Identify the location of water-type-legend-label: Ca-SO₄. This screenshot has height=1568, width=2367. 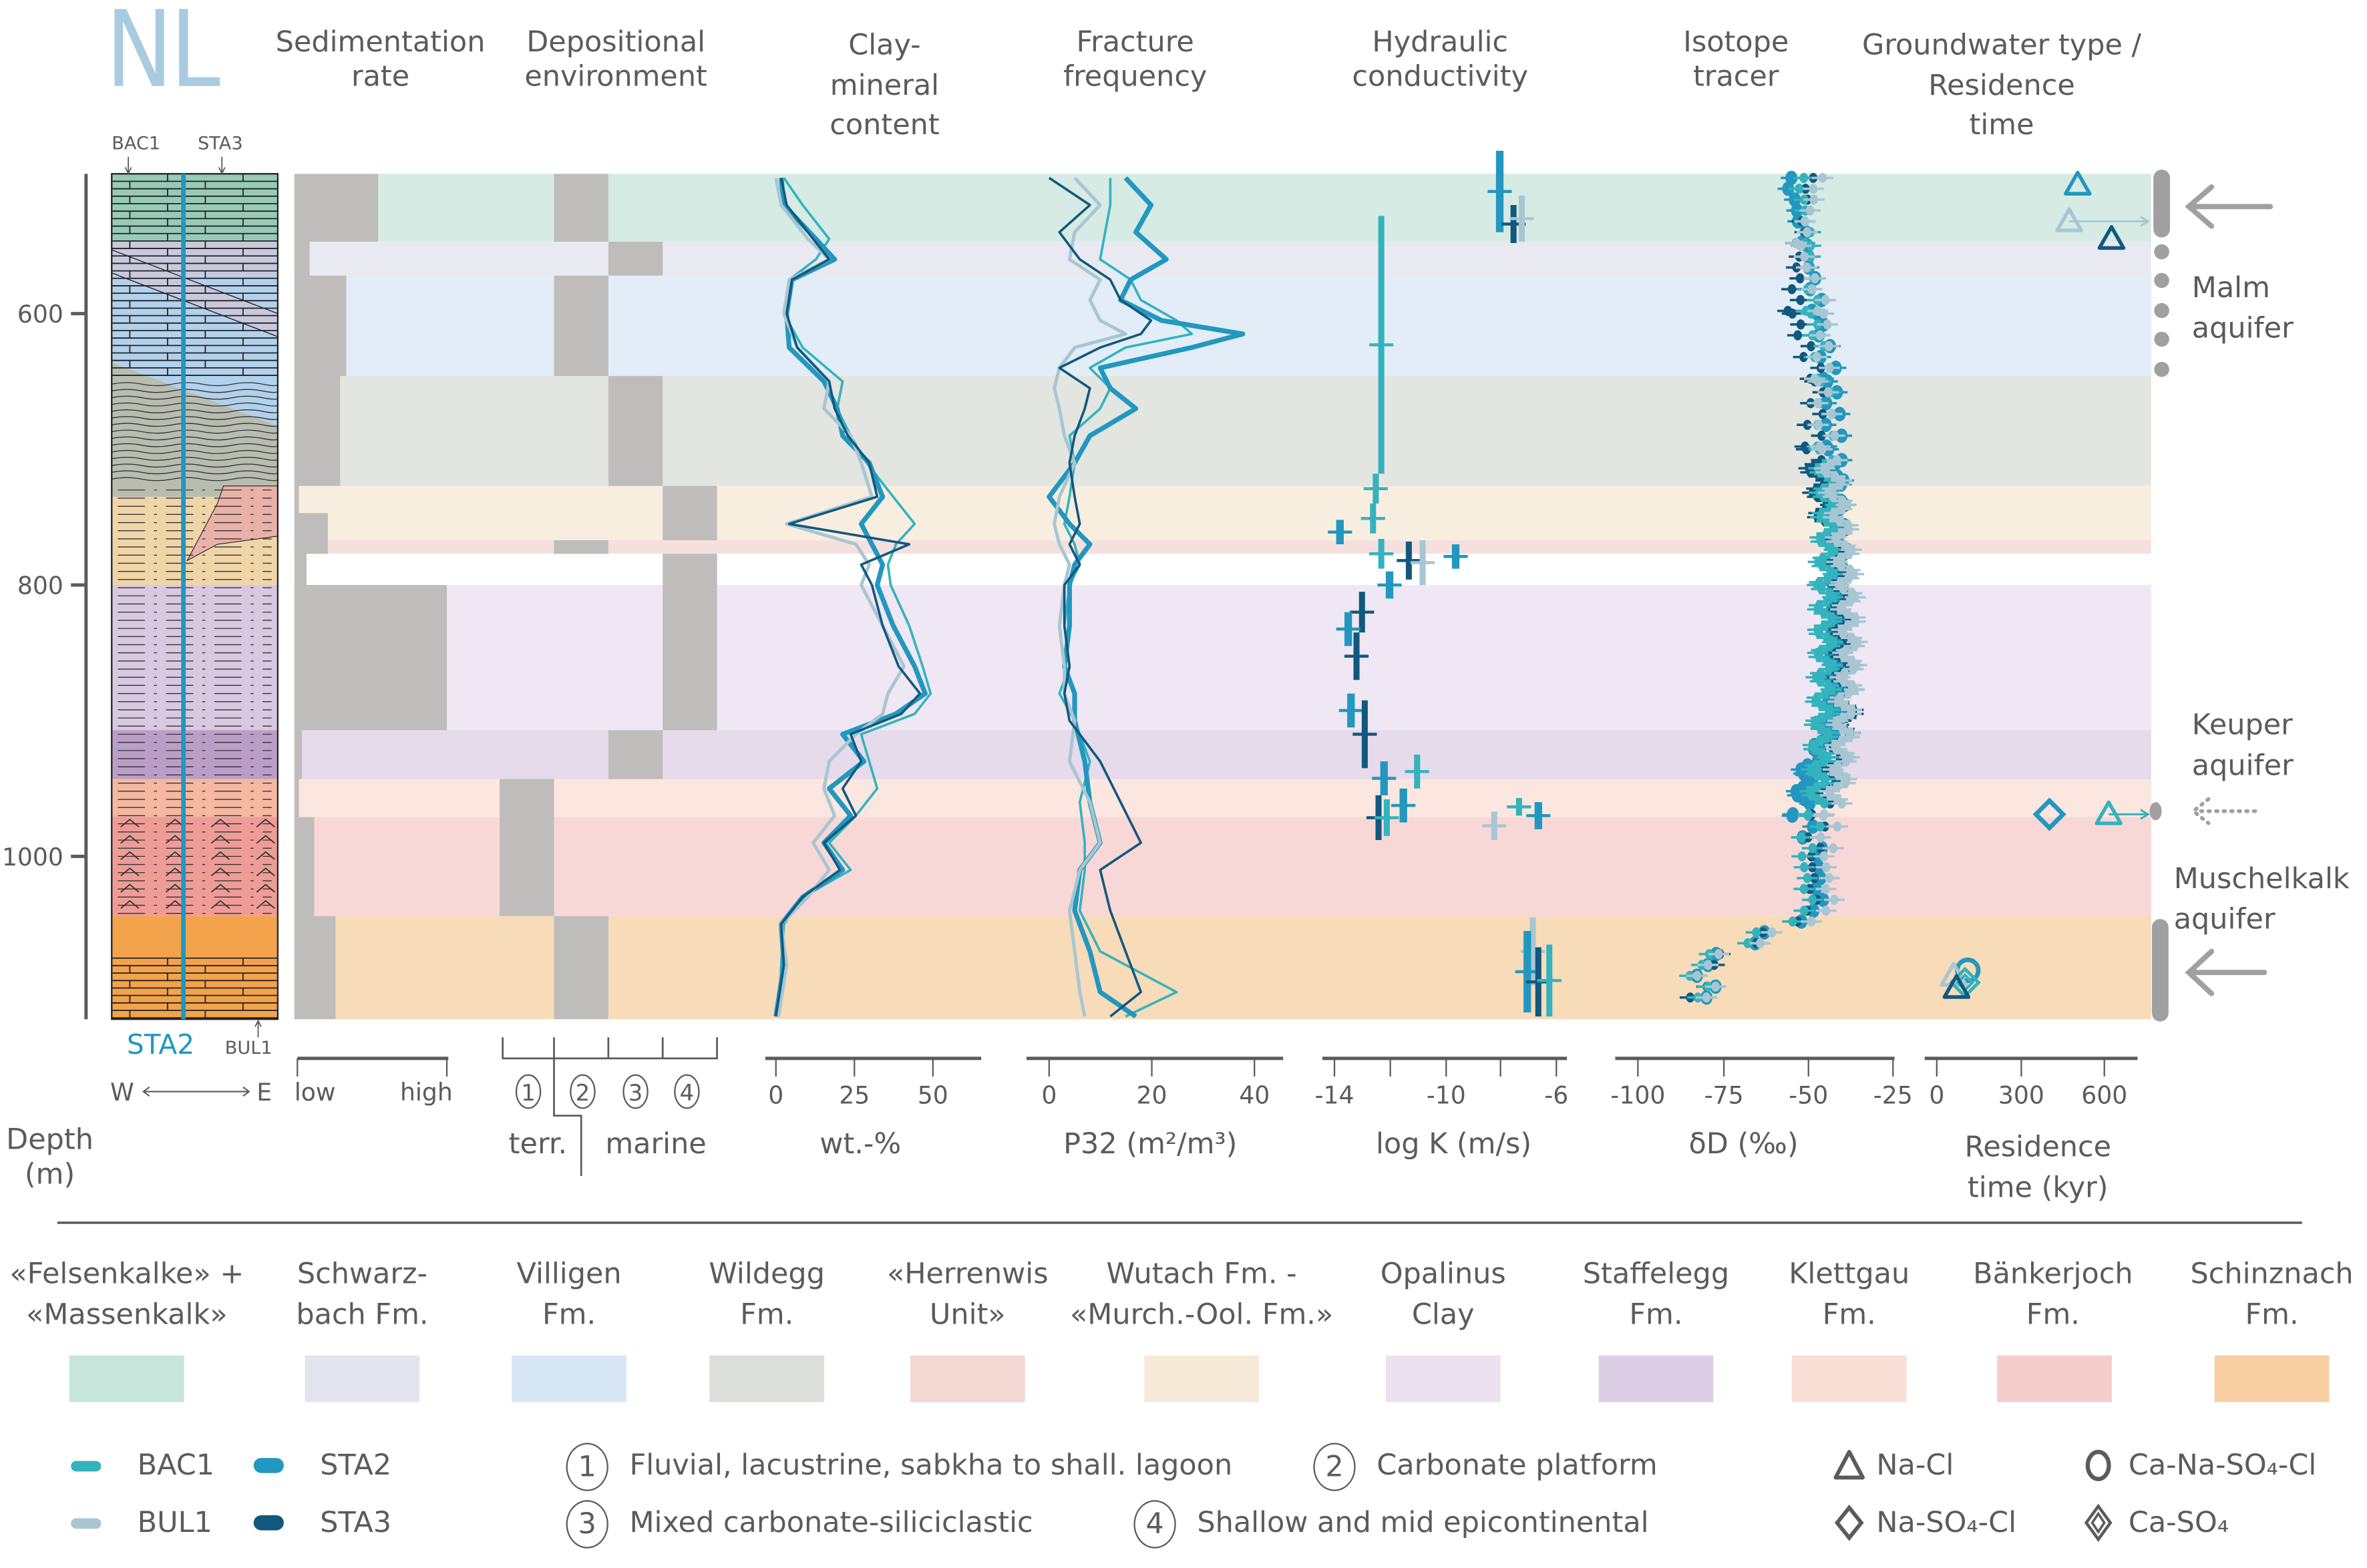
(2179, 1523).